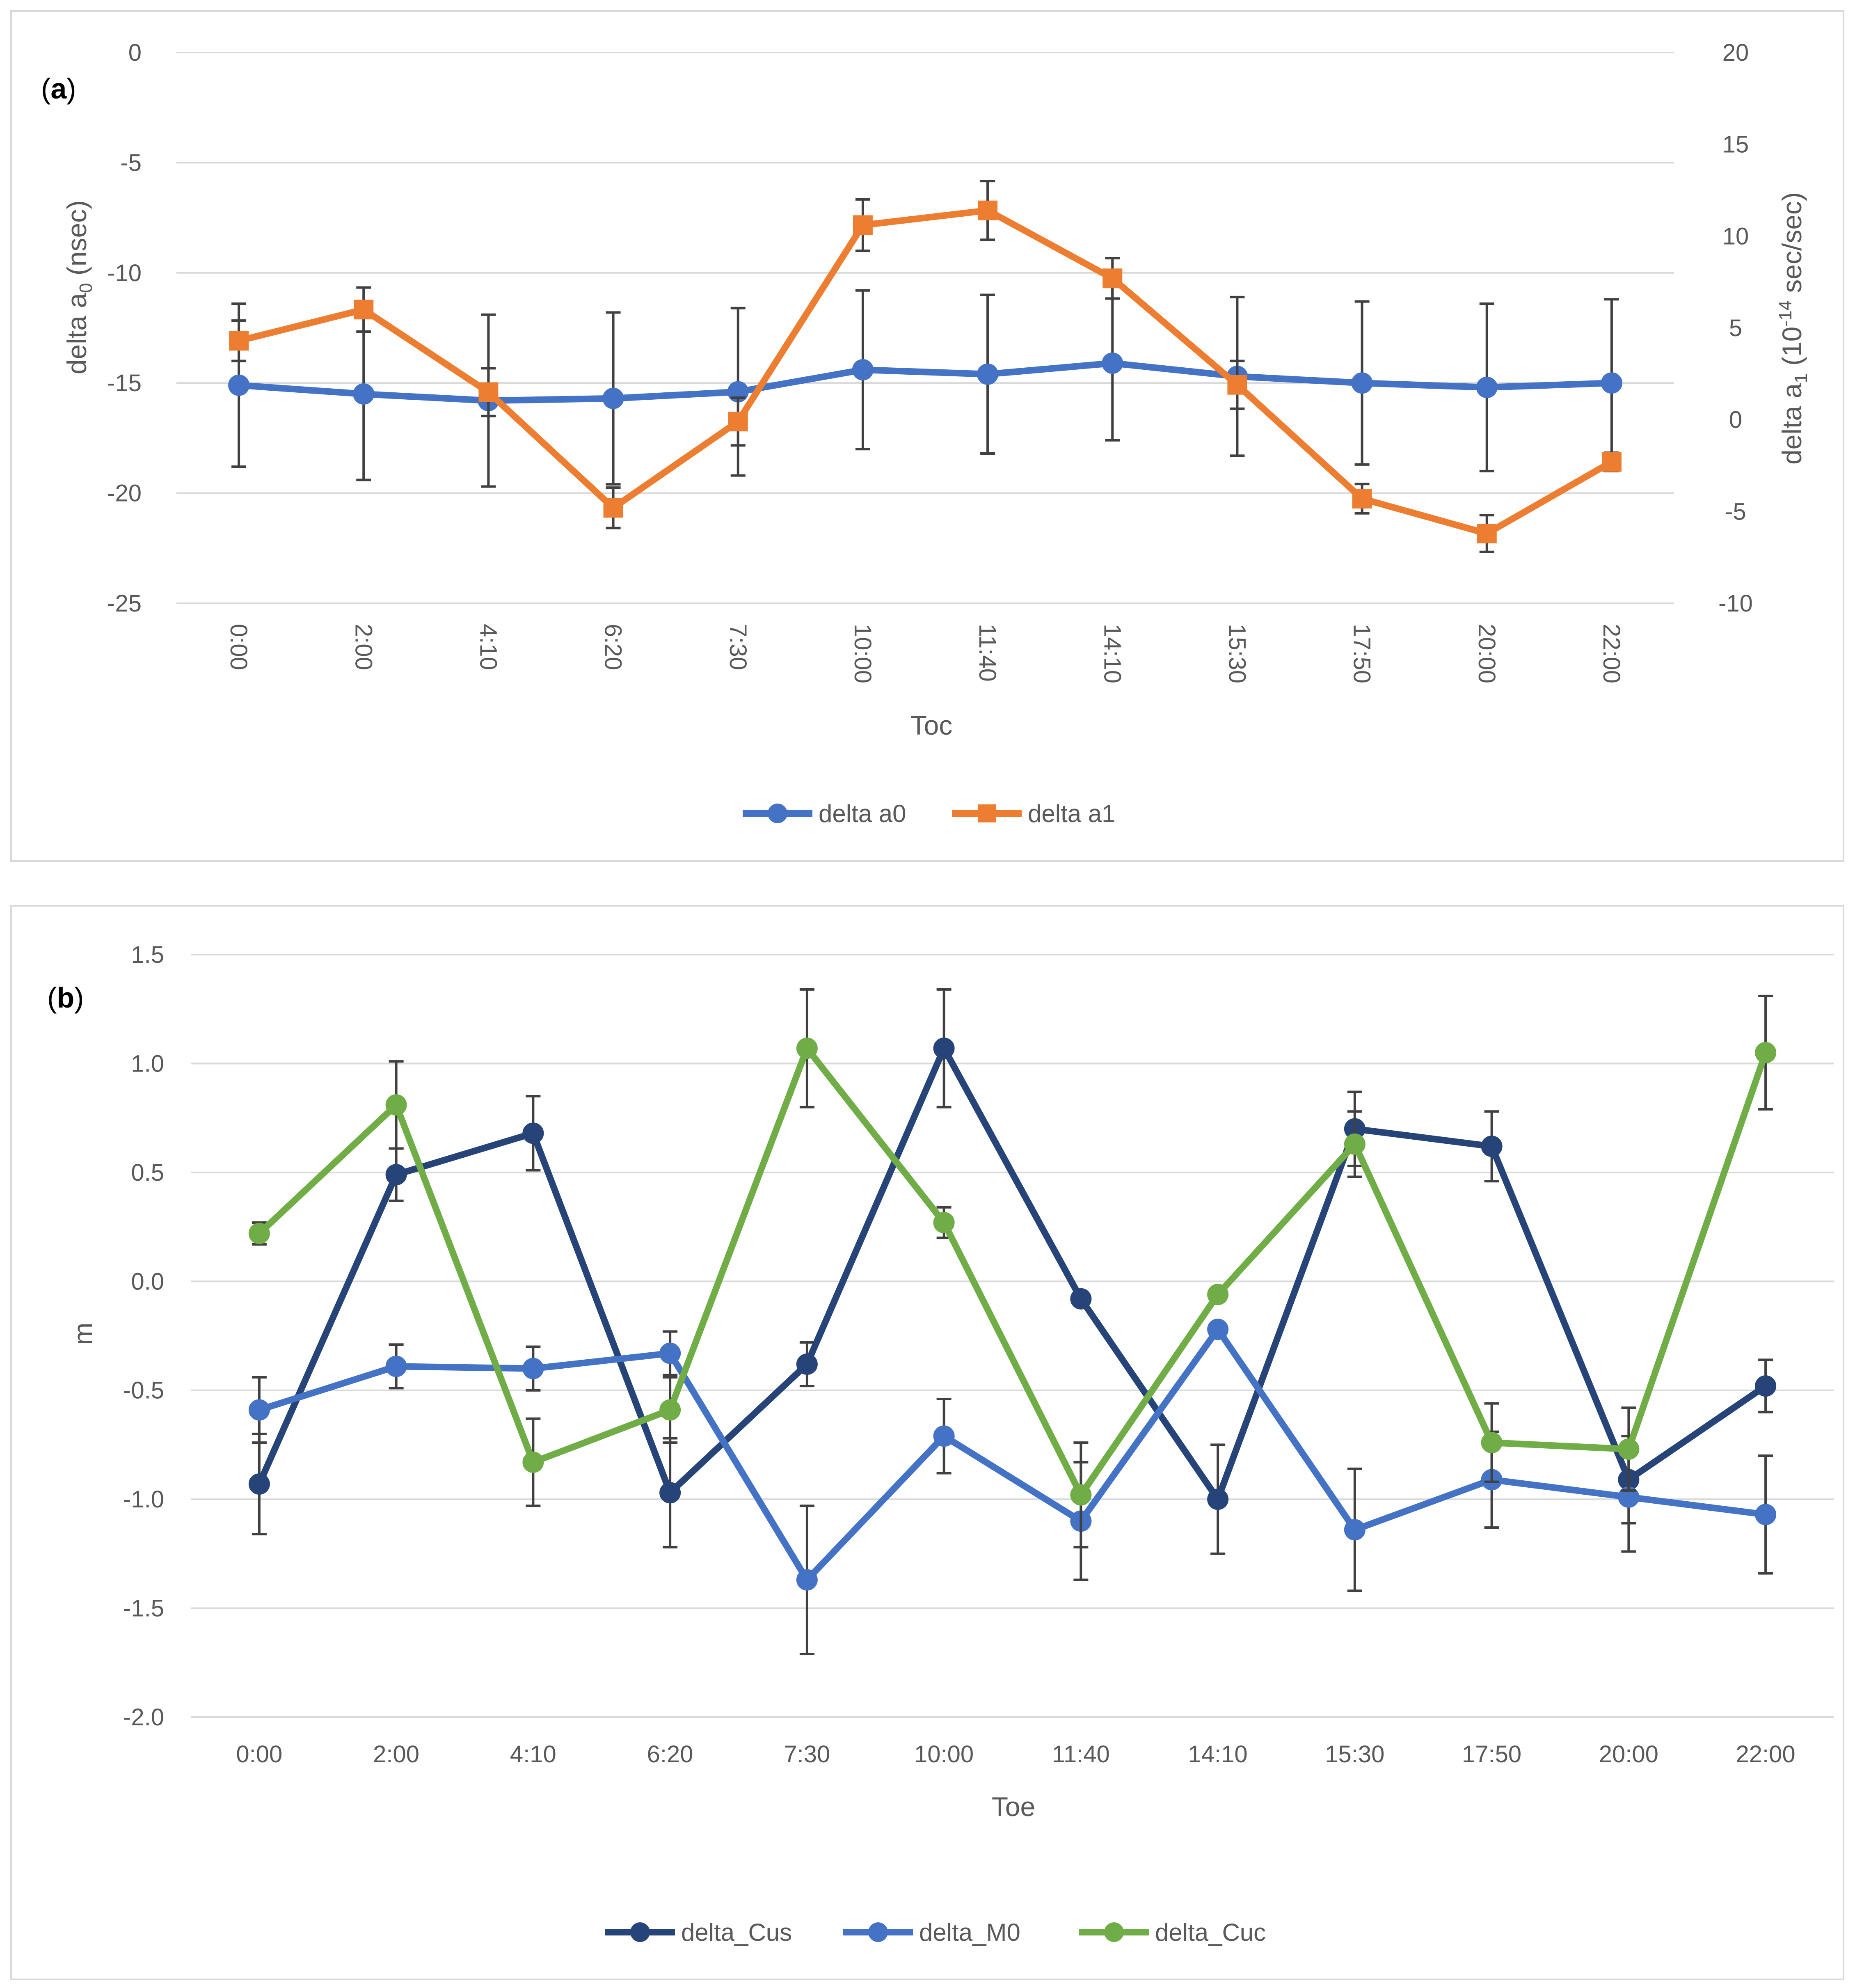 The height and width of the screenshot is (1988, 1871). What do you see at coordinates (969, 1932) in the screenshot?
I see `legend-b-label: delta_M0` at bounding box center [969, 1932].